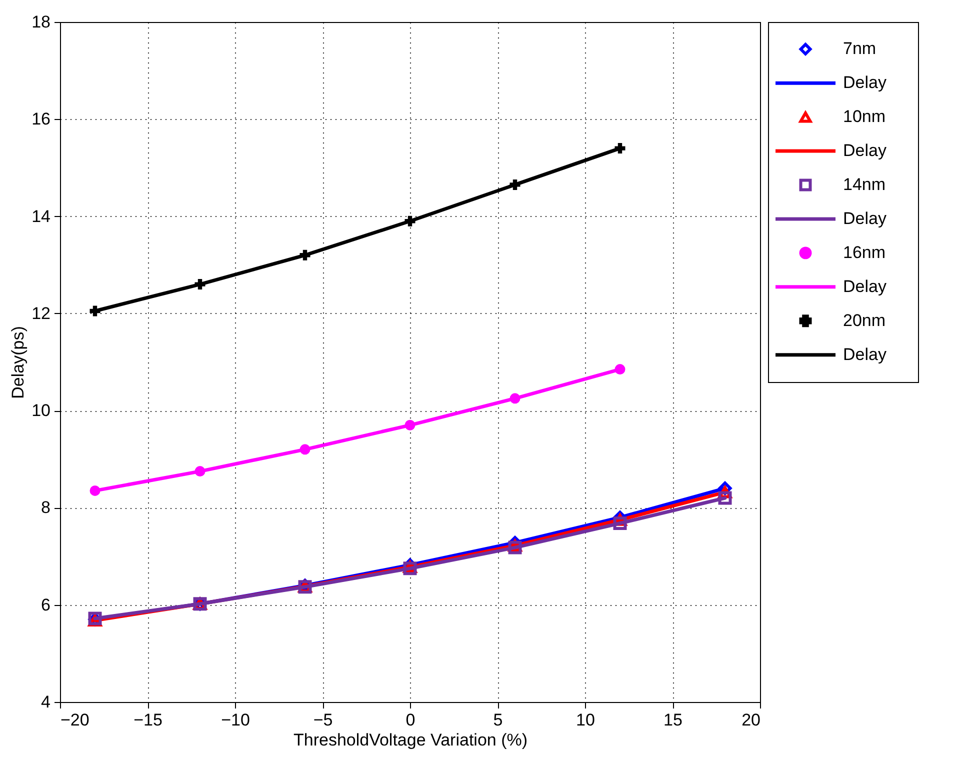  Describe the element at coordinates (751, 720) in the screenshot. I see `x-tick-label: 20` at that location.